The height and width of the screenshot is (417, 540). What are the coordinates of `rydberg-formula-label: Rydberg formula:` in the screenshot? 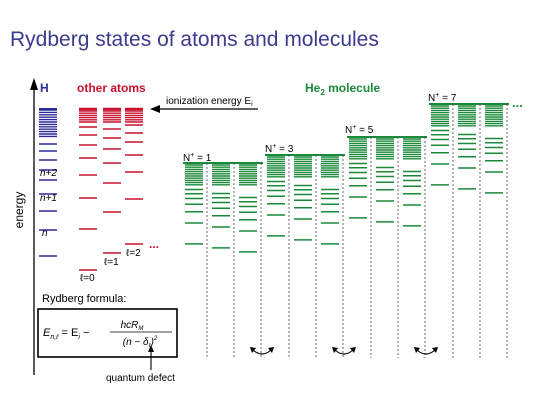 It's located at (84, 299).